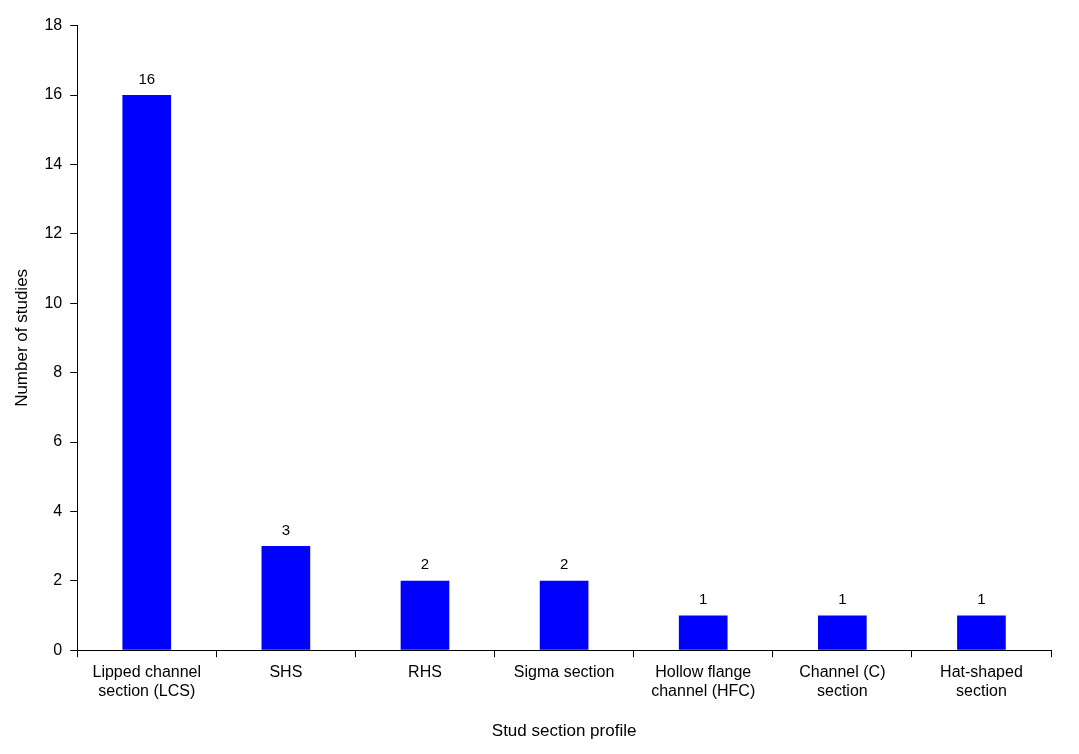 This screenshot has width=1079, height=754. What do you see at coordinates (53, 94) in the screenshot?
I see `y-tick-label: 16` at bounding box center [53, 94].